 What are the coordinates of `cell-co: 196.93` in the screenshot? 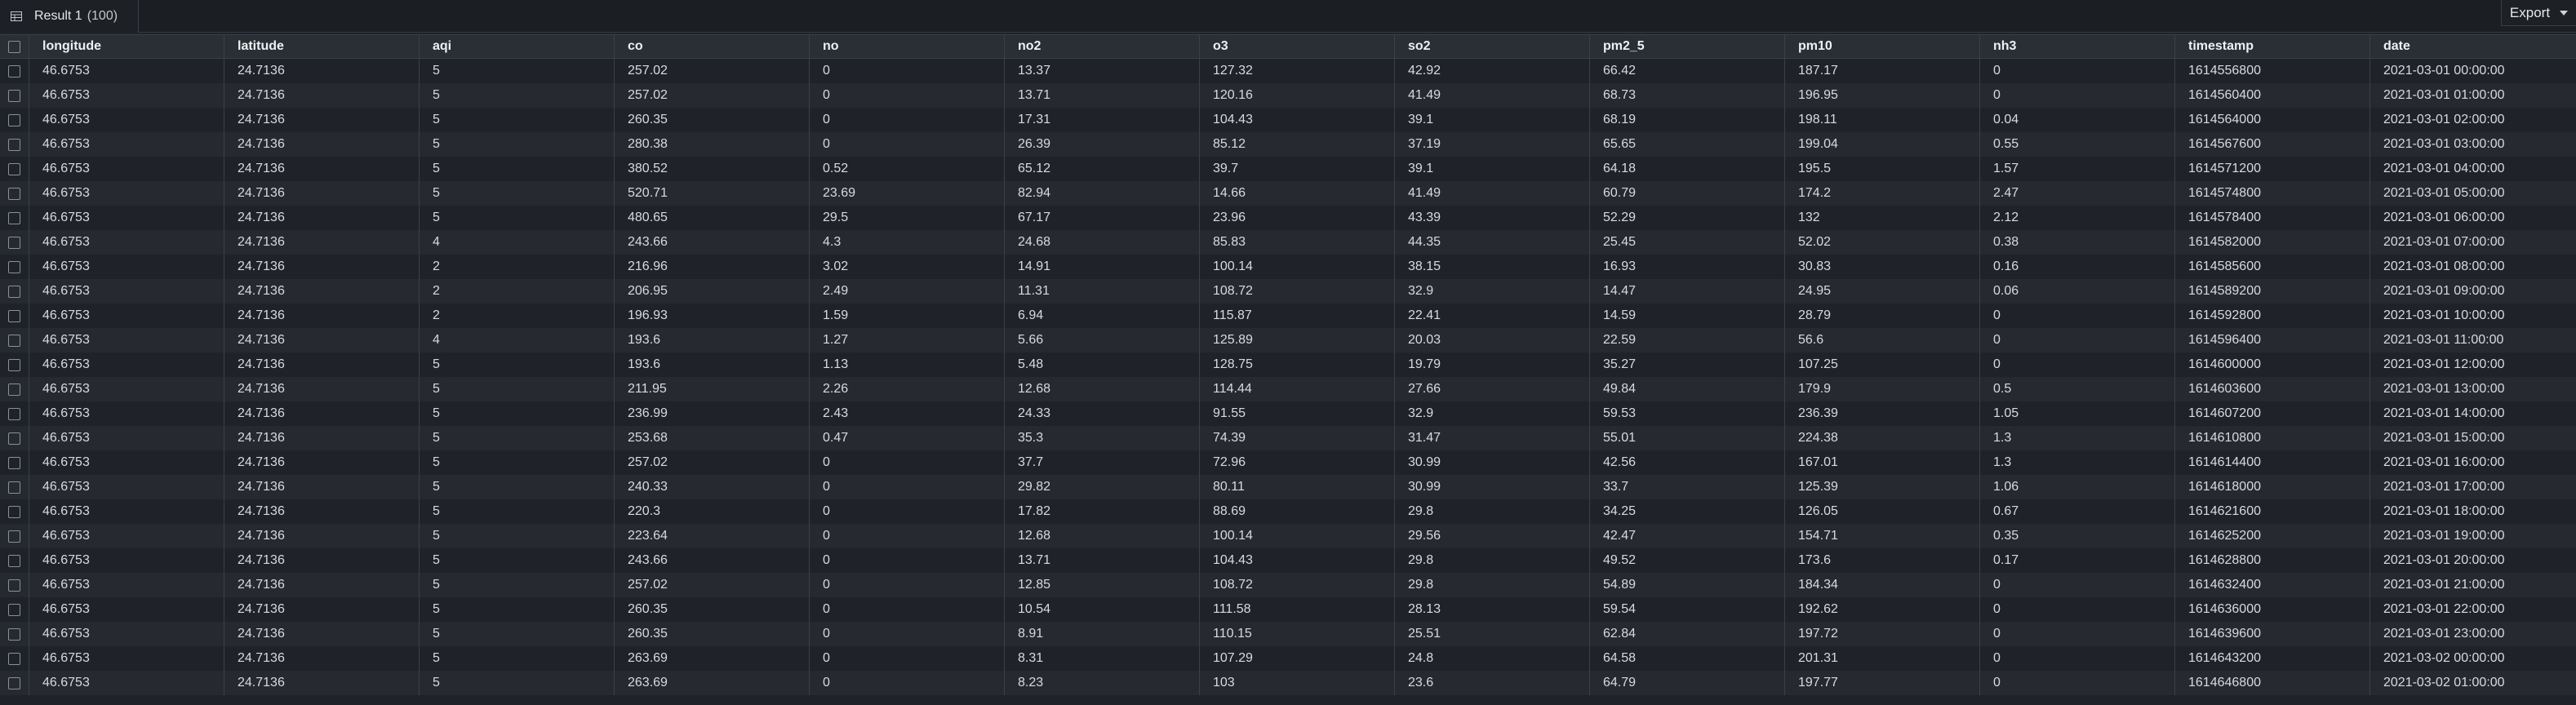 It's located at (712, 316).